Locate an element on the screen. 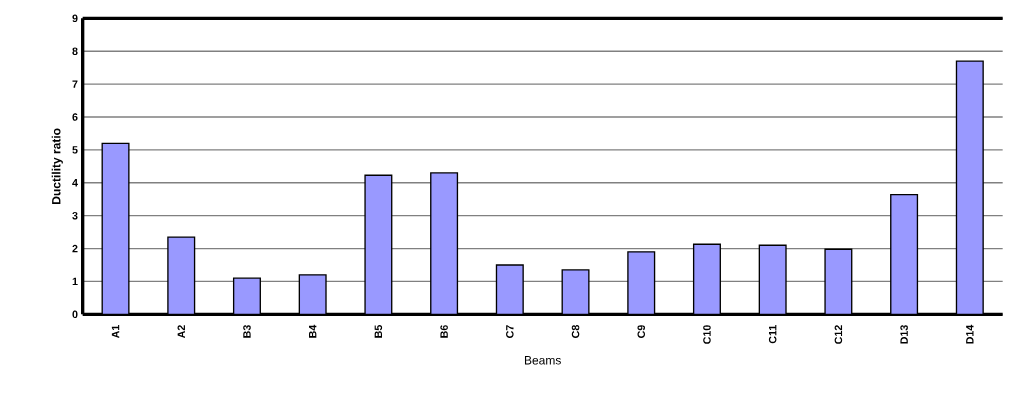 The image size is (1009, 401). x-tick-label: D14 is located at coordinates (970, 334).